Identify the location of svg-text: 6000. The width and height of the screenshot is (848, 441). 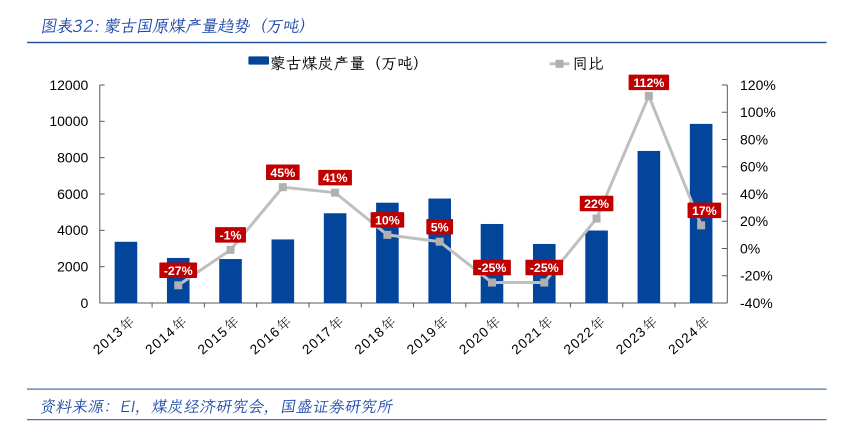
(72, 194).